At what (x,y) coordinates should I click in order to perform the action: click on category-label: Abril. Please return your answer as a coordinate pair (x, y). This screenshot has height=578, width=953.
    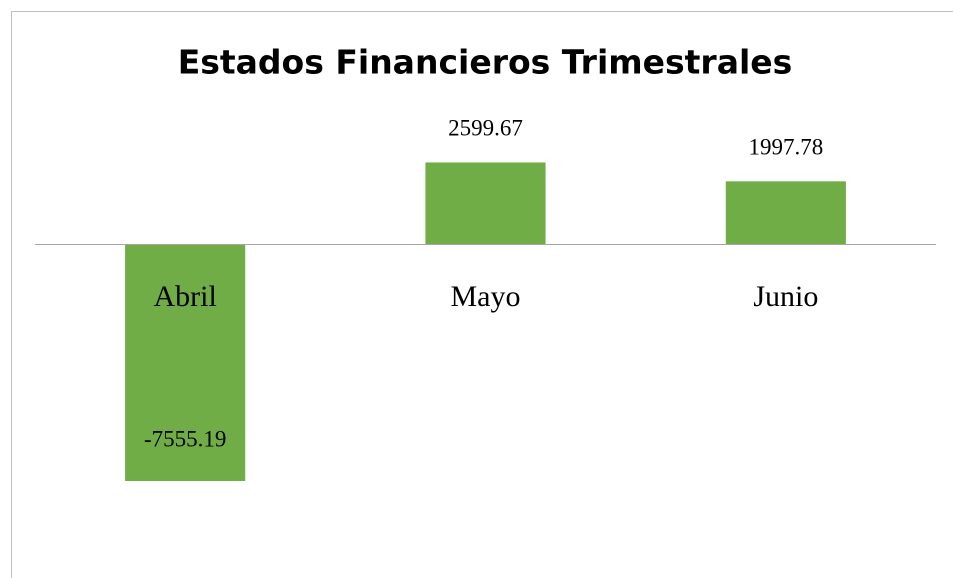
    Looking at the image, I should click on (185, 296).